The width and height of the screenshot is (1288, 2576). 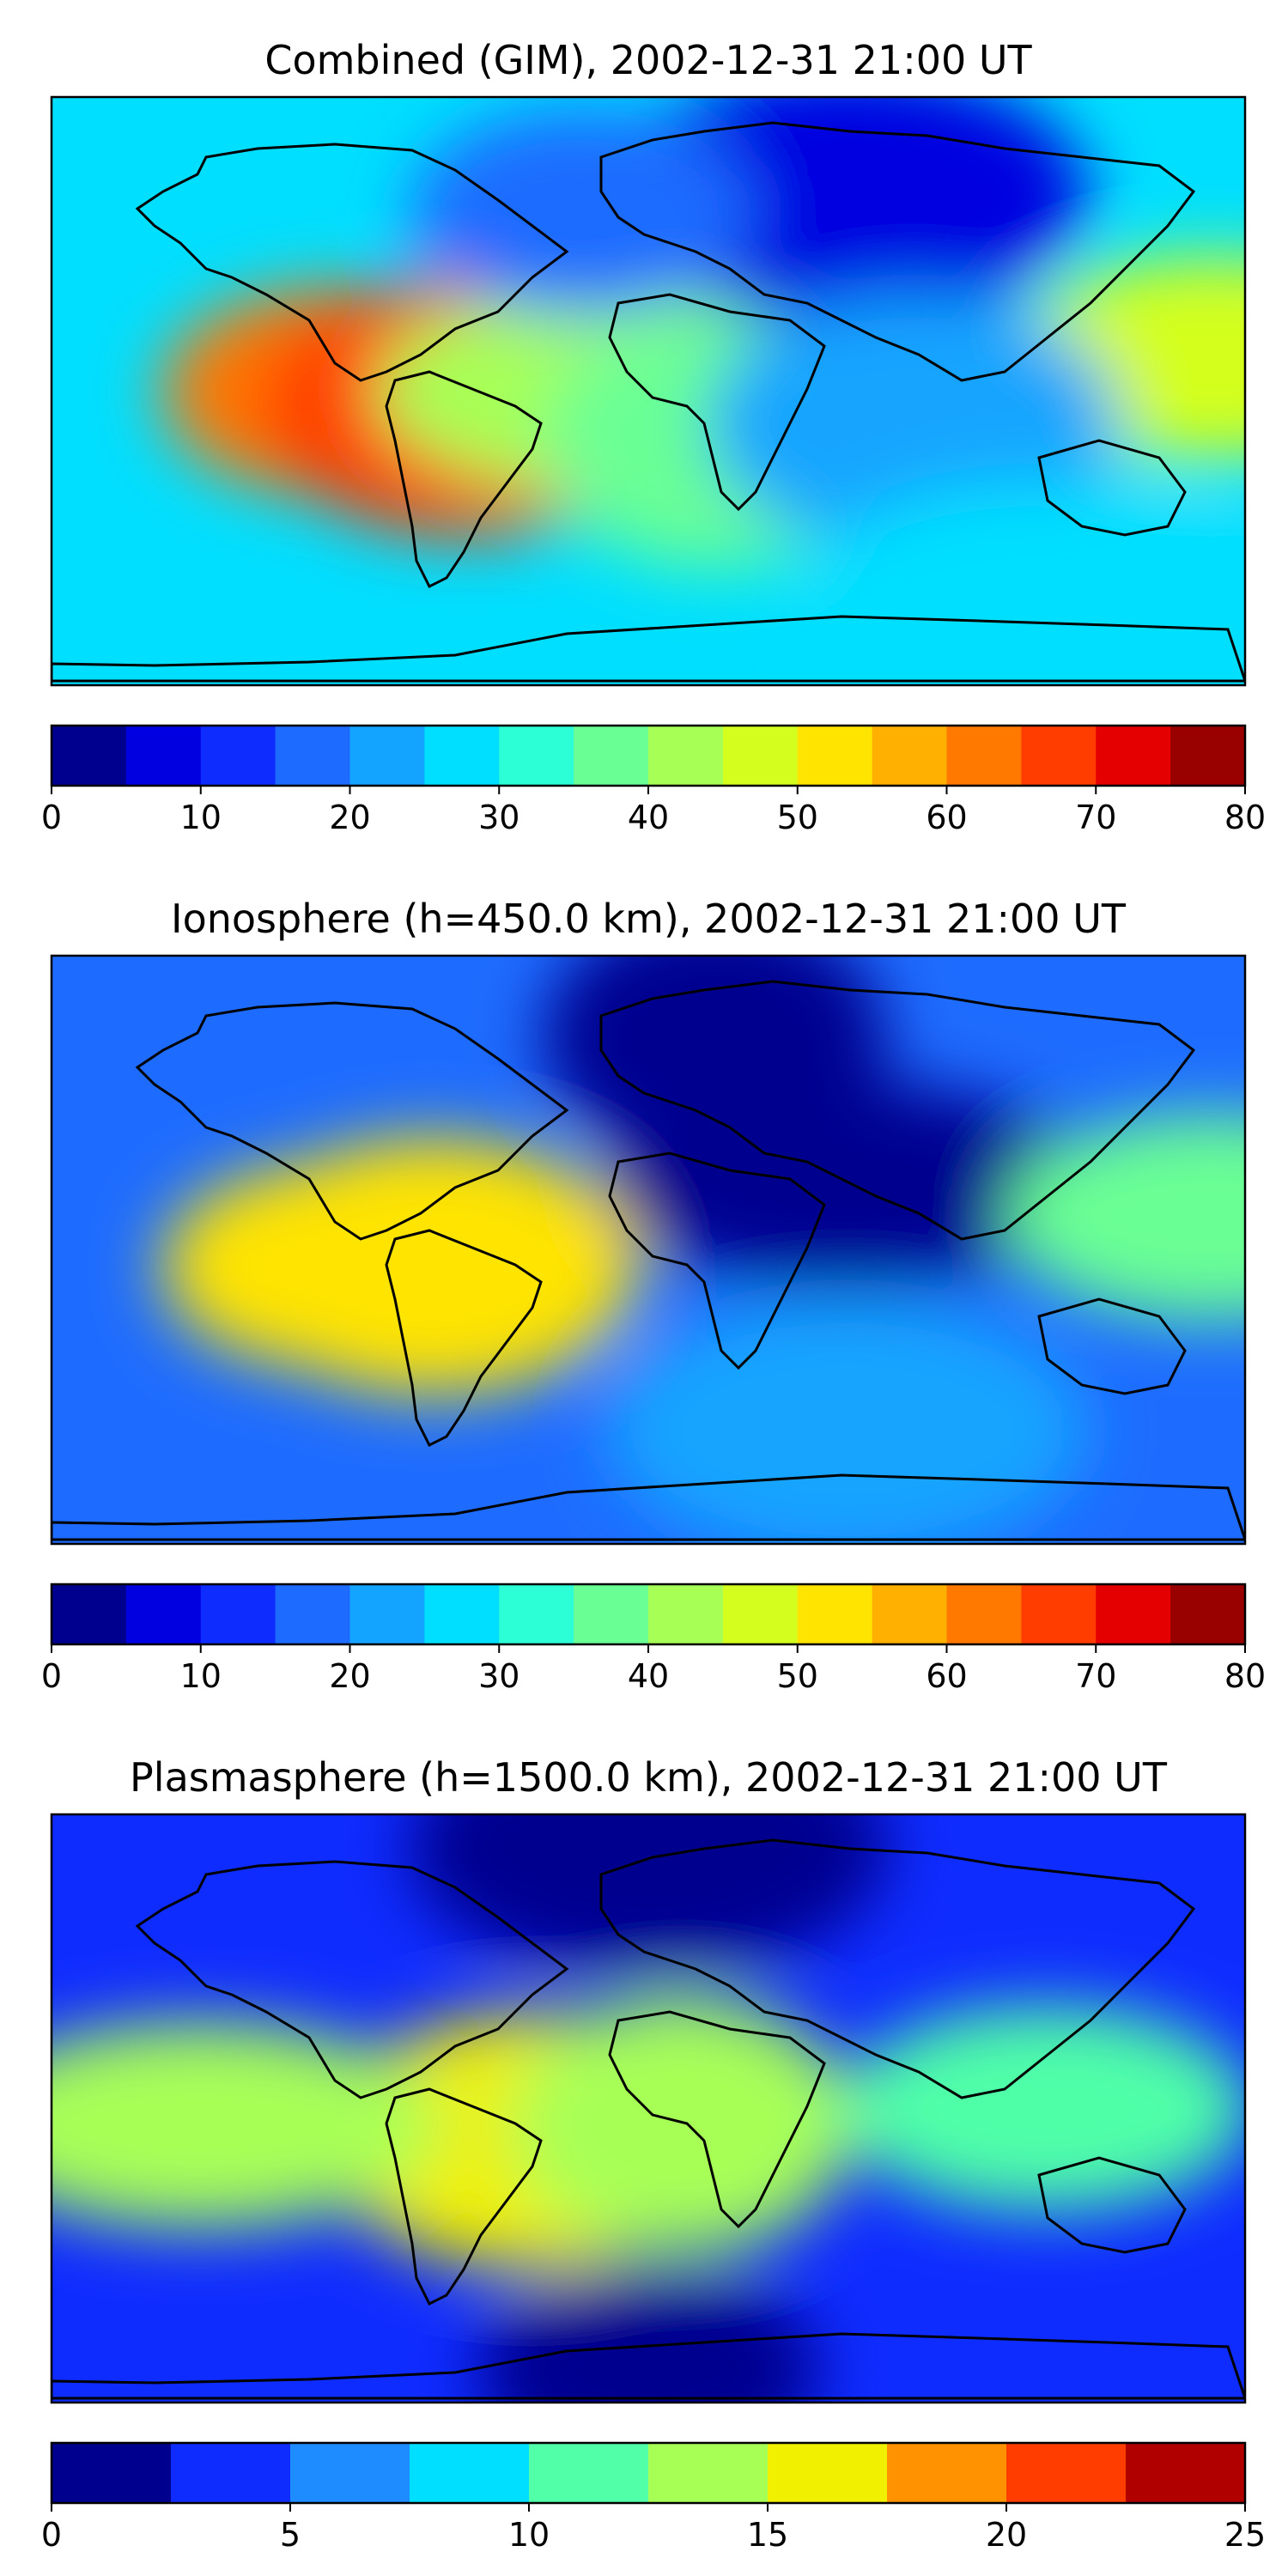 I want to click on colorbar-tick-label-combined-8: 80, so click(x=1245, y=817).